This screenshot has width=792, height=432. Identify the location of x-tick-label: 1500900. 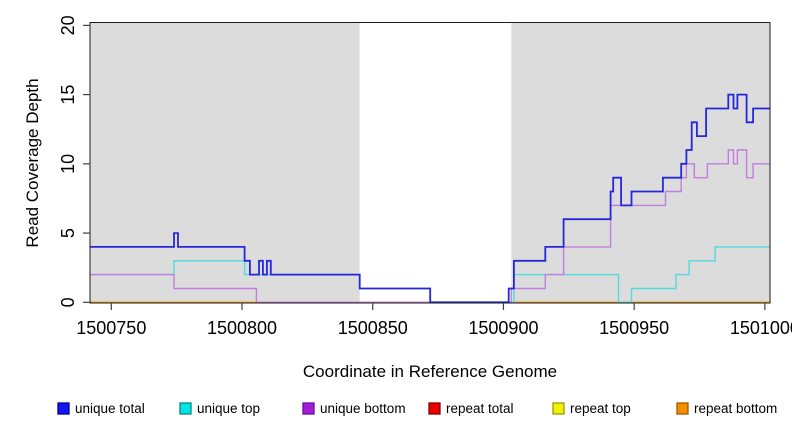
(503, 328).